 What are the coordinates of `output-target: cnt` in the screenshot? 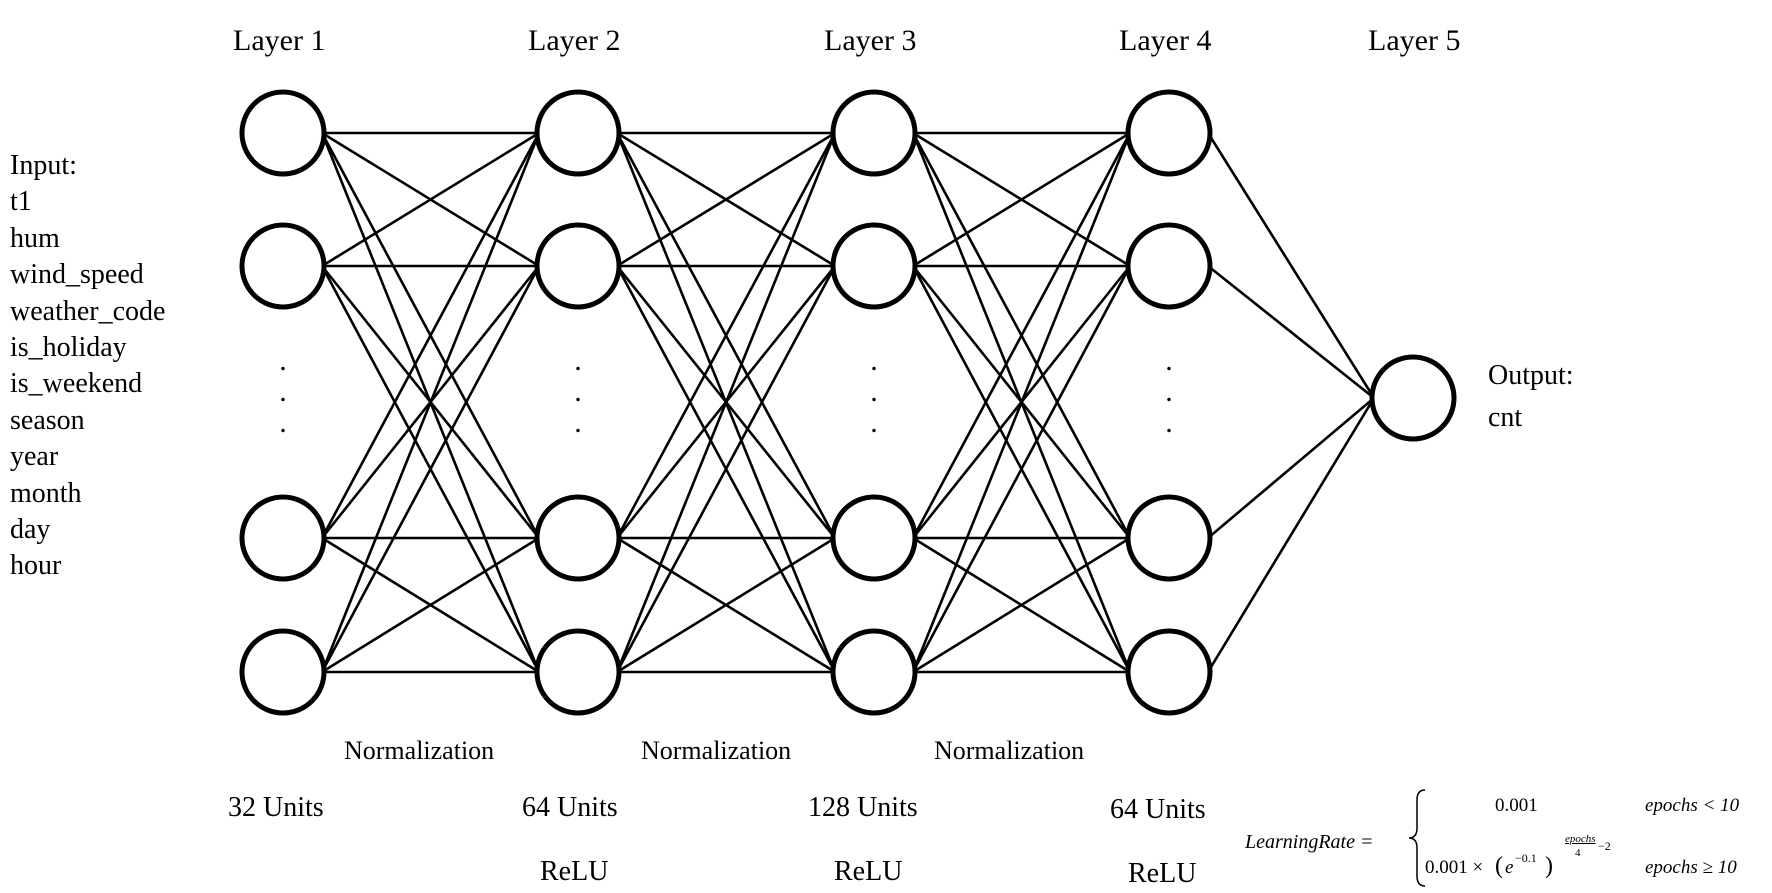 It's located at (1505, 417).